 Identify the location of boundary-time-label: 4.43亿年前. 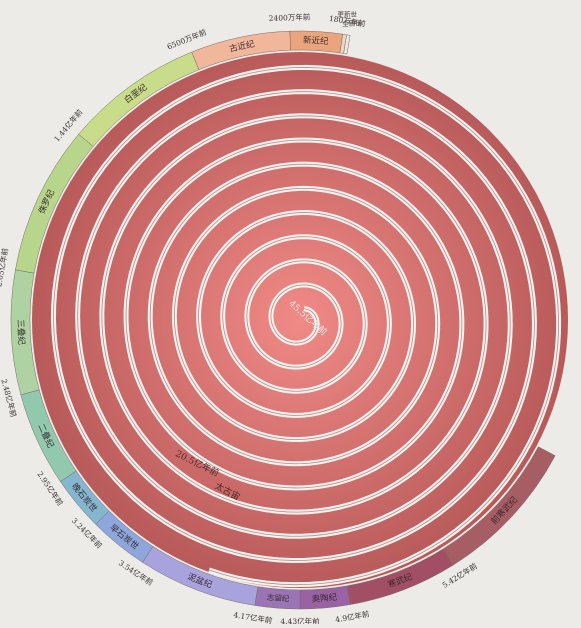
(300, 620).